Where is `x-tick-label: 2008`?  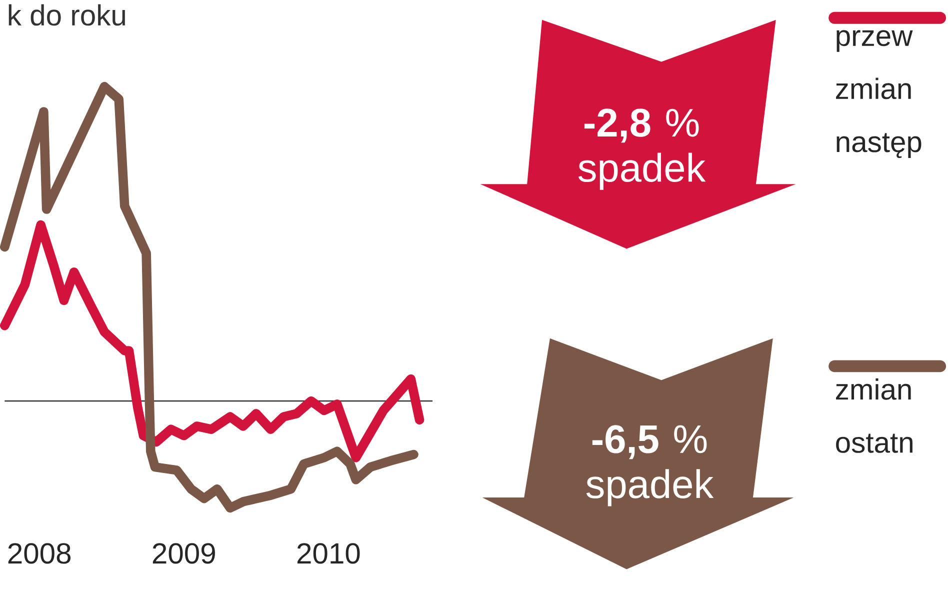 x-tick-label: 2008 is located at coordinates (39, 553).